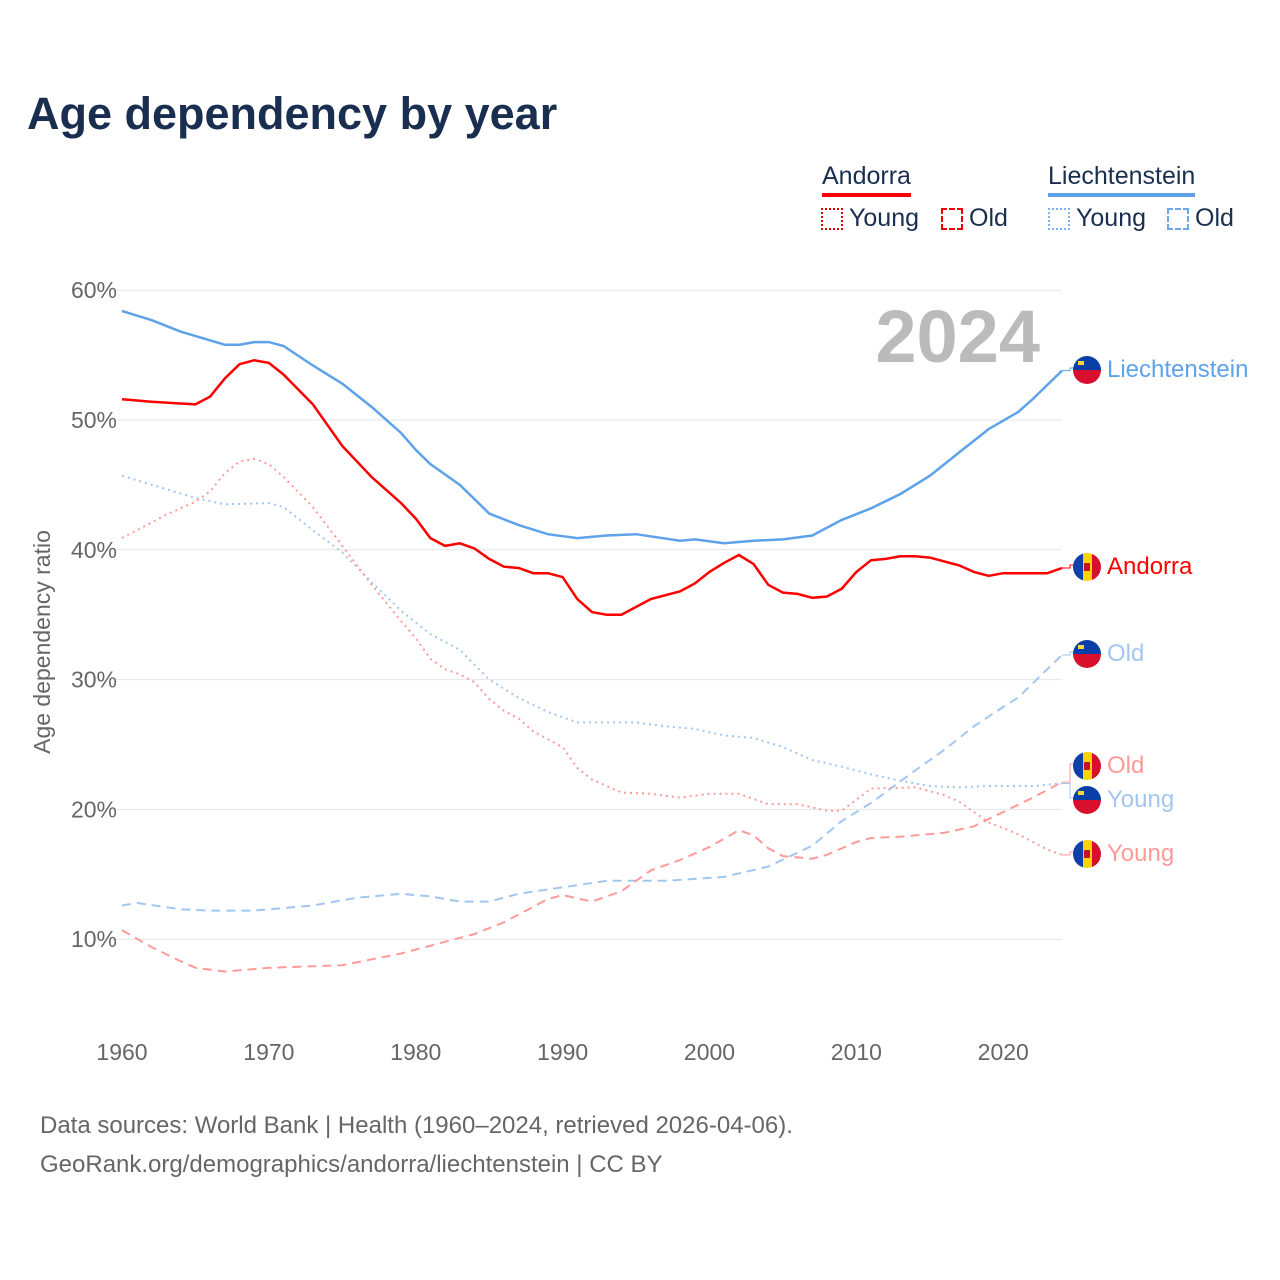 Image resolution: width=1280 pixels, height=1280 pixels. What do you see at coordinates (856, 1052) in the screenshot?
I see `x-tick-label: 2010` at bounding box center [856, 1052].